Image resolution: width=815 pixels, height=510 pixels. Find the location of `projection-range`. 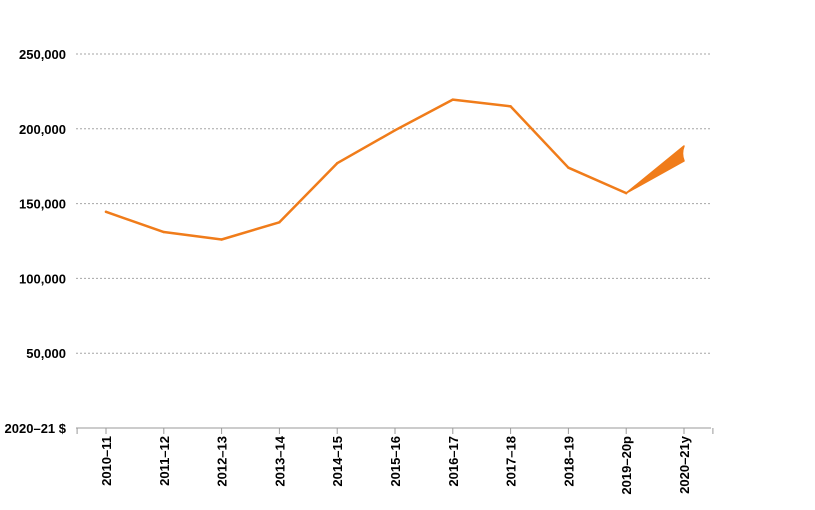

projection-range is located at coordinates (655, 169).